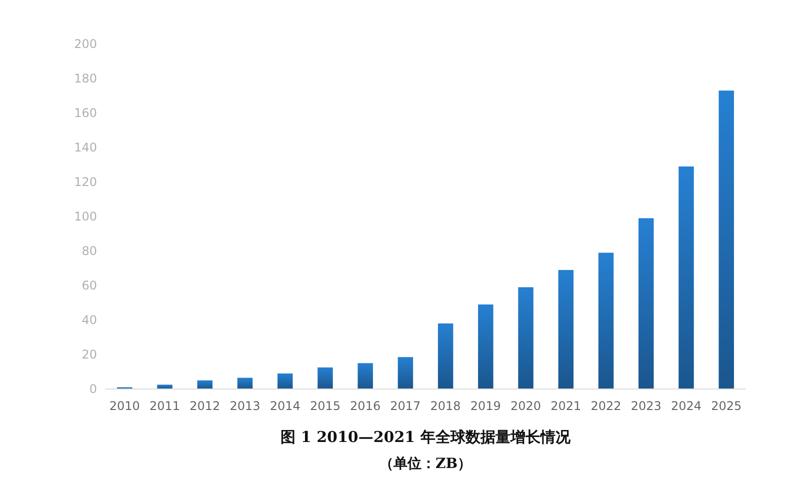 This screenshot has height=478, width=794. What do you see at coordinates (85, 147) in the screenshot?
I see `y-tick-label: 140` at bounding box center [85, 147].